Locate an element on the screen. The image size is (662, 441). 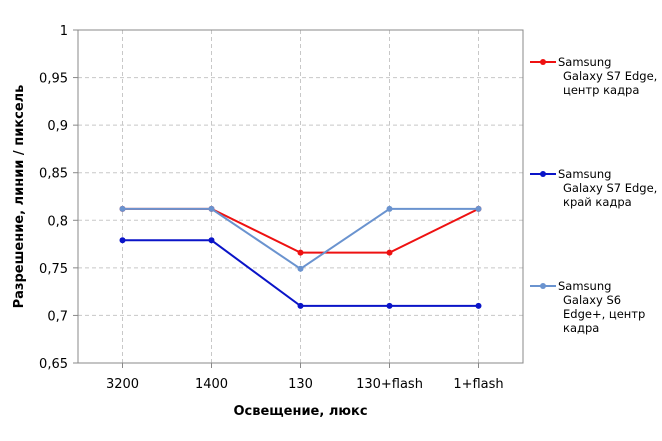
y-tick-label: 0,7 is located at coordinates (57, 316).